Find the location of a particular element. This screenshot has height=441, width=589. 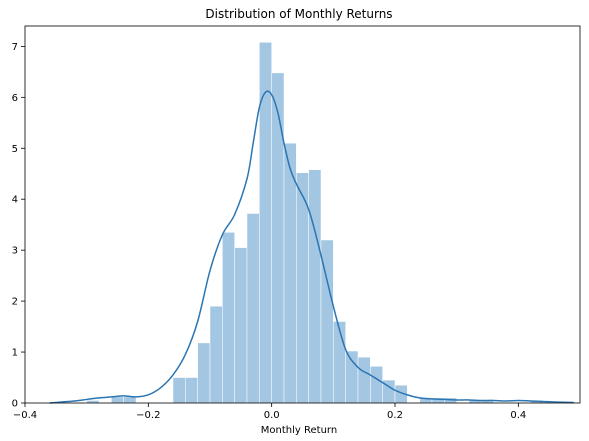

x-axis: −0.4 −0.2 0.0 0.2 0.4 is located at coordinates (269, 412).